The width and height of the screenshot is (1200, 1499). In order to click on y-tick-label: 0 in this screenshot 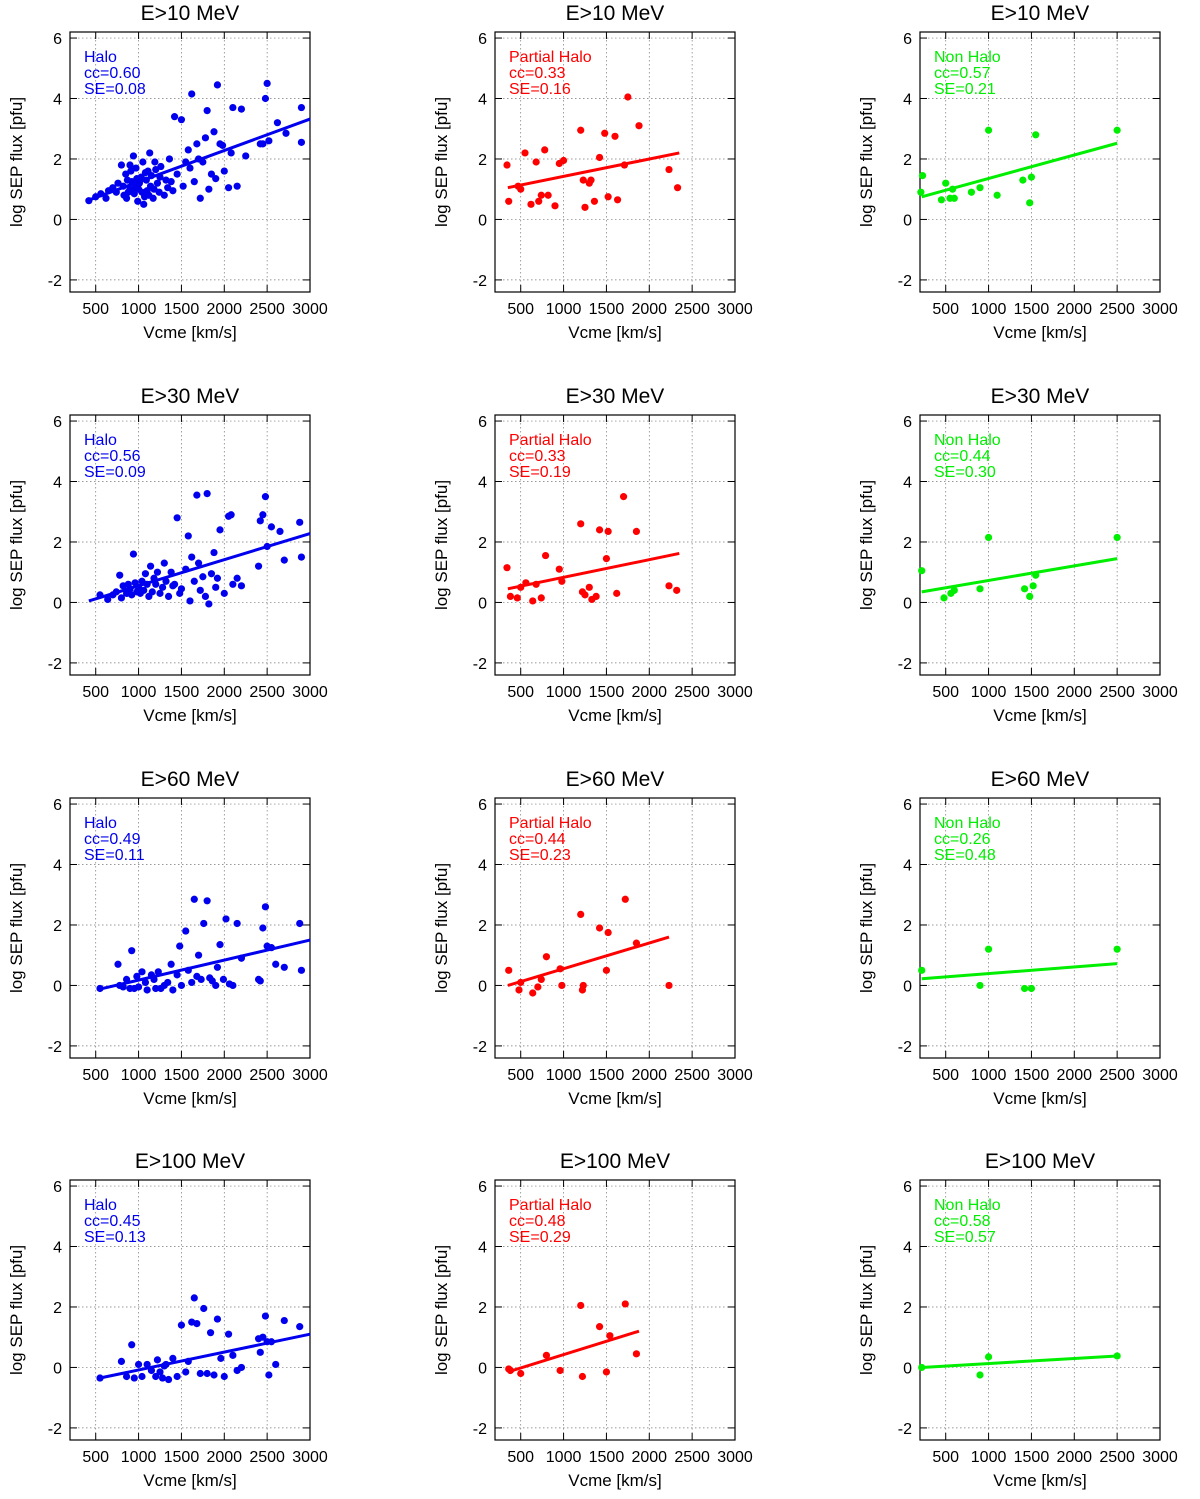, I will do `click(482, 986)`.